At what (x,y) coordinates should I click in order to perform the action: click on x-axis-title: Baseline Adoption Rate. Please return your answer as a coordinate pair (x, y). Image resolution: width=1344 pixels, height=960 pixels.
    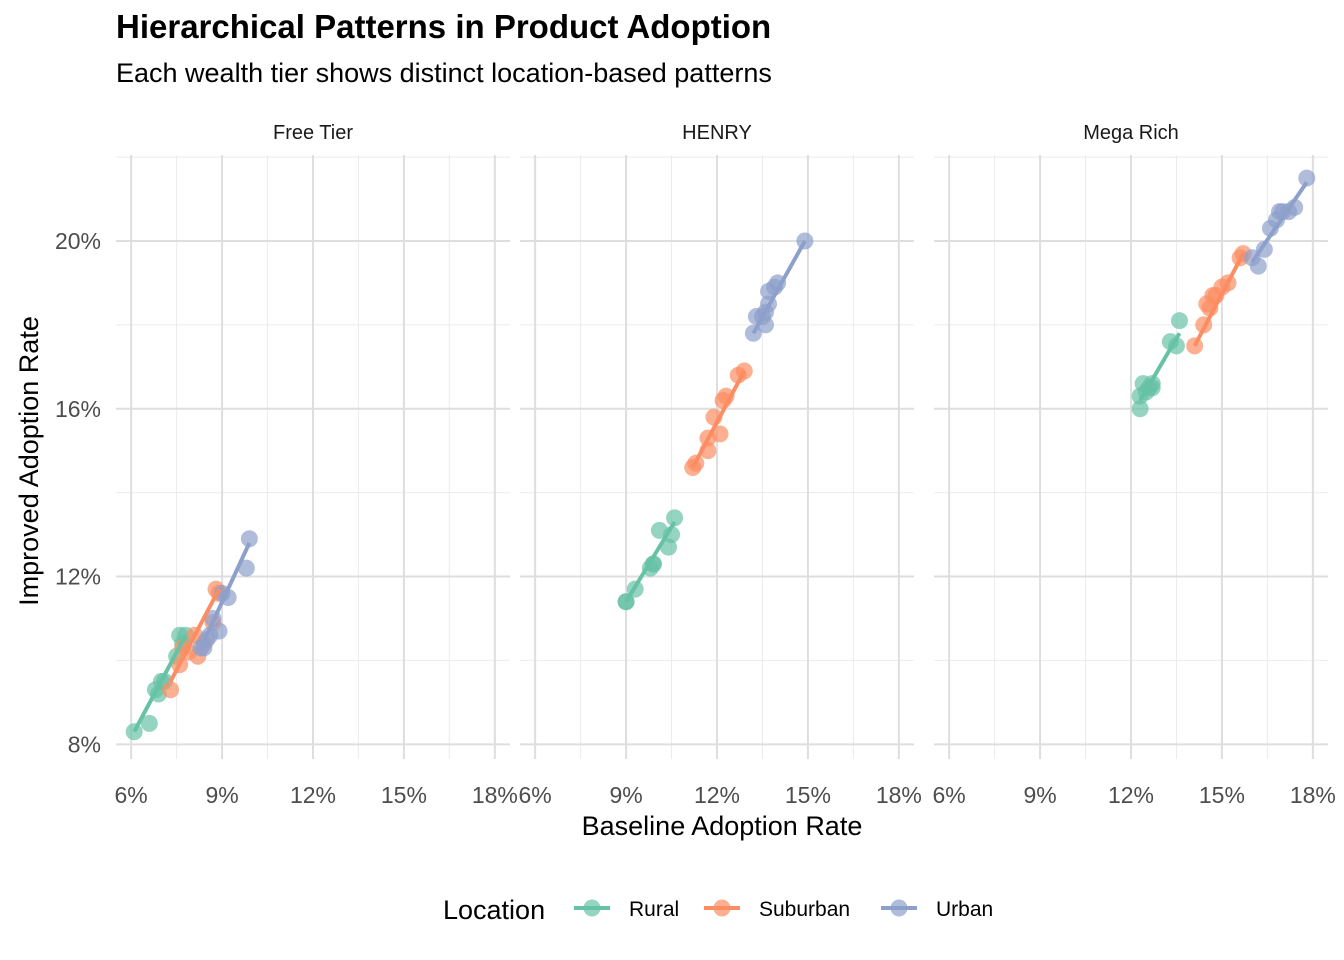
    Looking at the image, I should click on (722, 826).